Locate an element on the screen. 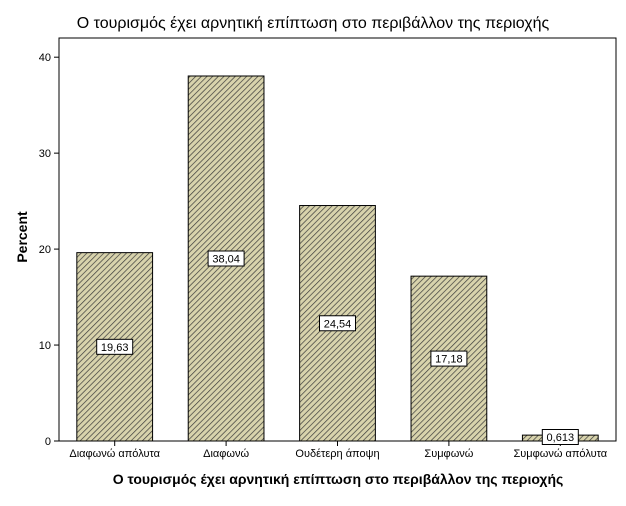 The height and width of the screenshot is (506, 626). data-label: 38,04 is located at coordinates (226, 259).